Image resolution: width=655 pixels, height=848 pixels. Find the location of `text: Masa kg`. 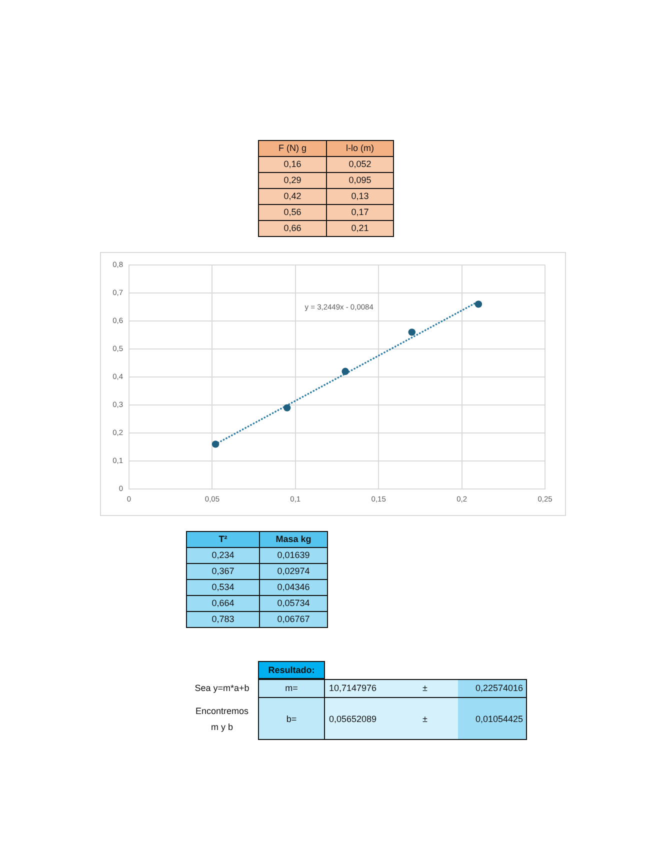

text: Masa kg is located at coordinates (294, 540).